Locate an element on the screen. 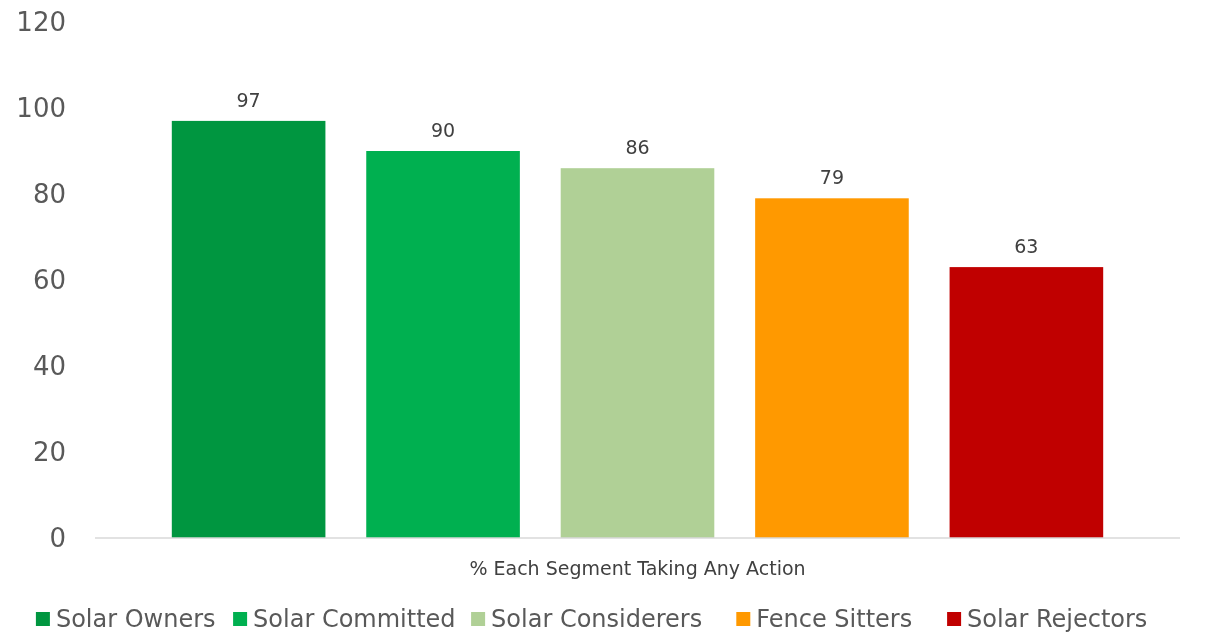  y-tick-label: 60 is located at coordinates (49, 280).